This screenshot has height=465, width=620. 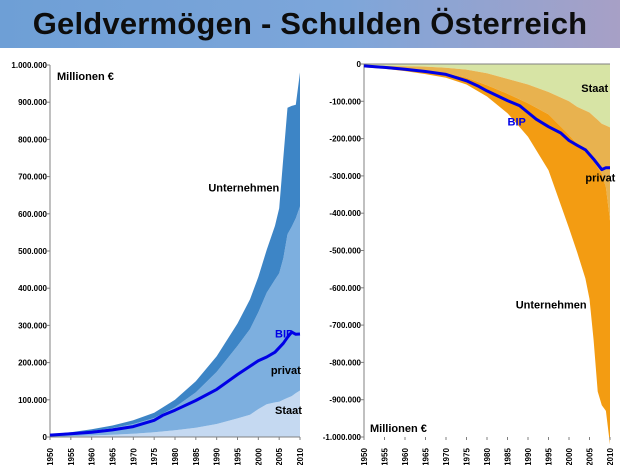 What do you see at coordinates (467, 456) in the screenshot?
I see `right-x-tick-label: 1975` at bounding box center [467, 456].